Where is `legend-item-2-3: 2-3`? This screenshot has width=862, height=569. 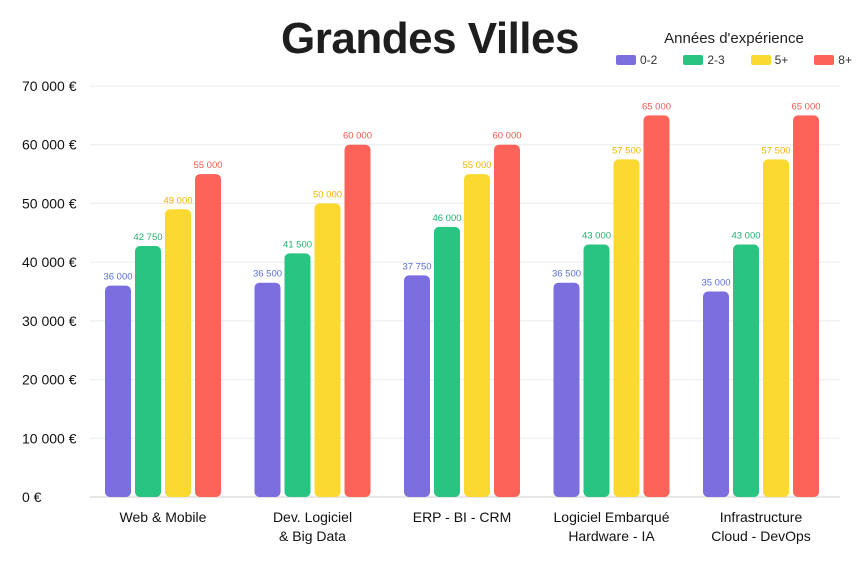 legend-item-2-3: 2-3 is located at coordinates (704, 60).